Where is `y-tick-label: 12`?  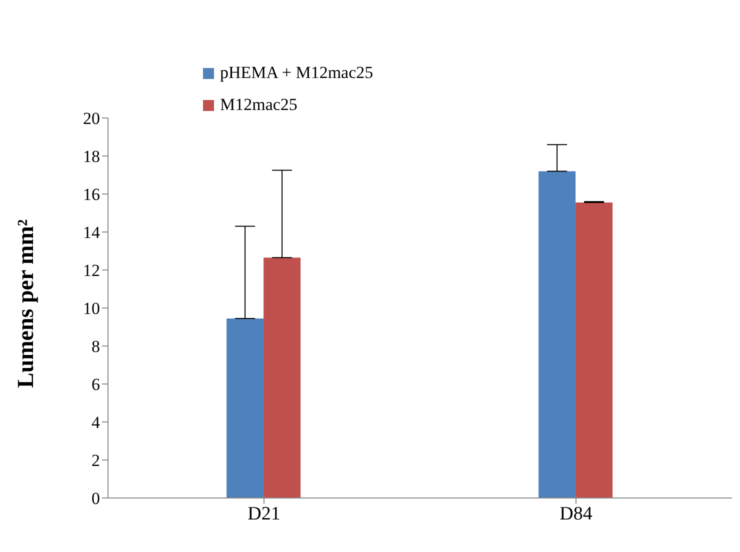
y-tick-label: 12 is located at coordinates (91, 270).